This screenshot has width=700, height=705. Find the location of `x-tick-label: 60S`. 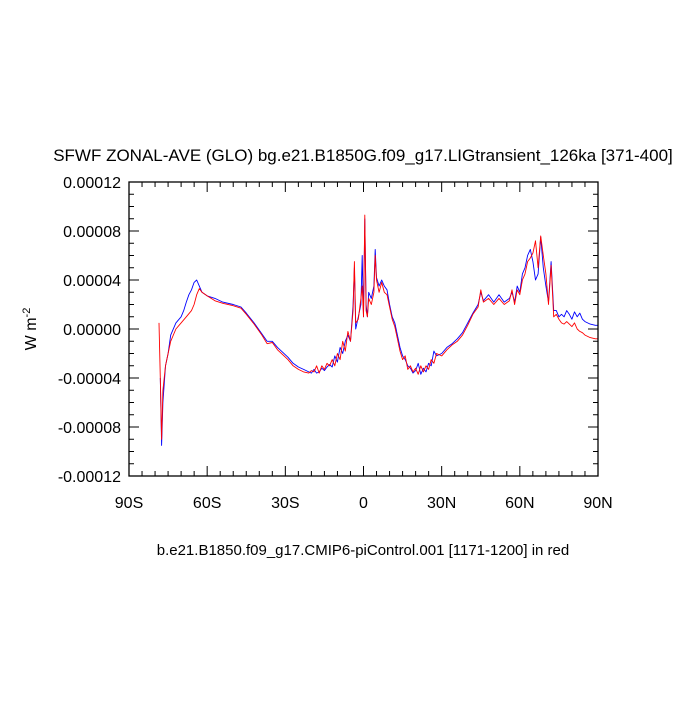

x-tick-label: 60S is located at coordinates (207, 503).